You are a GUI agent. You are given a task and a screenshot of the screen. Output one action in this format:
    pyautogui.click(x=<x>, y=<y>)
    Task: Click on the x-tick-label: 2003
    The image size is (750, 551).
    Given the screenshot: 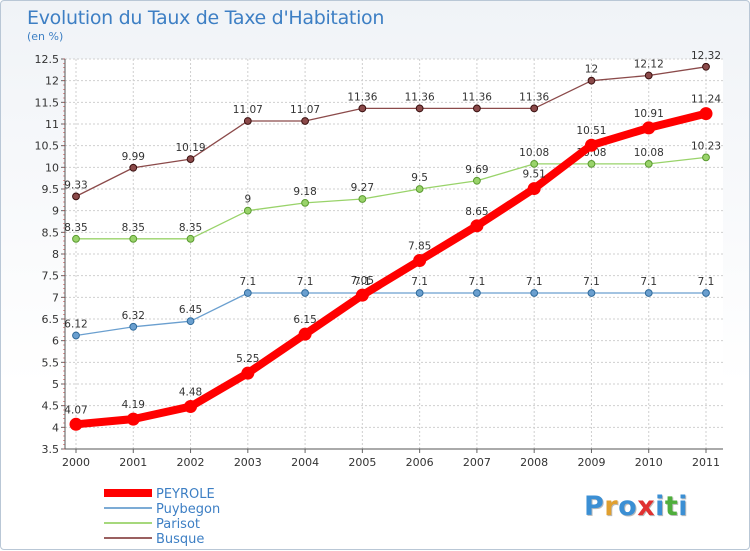 What is the action you would take?
    pyautogui.click(x=248, y=462)
    